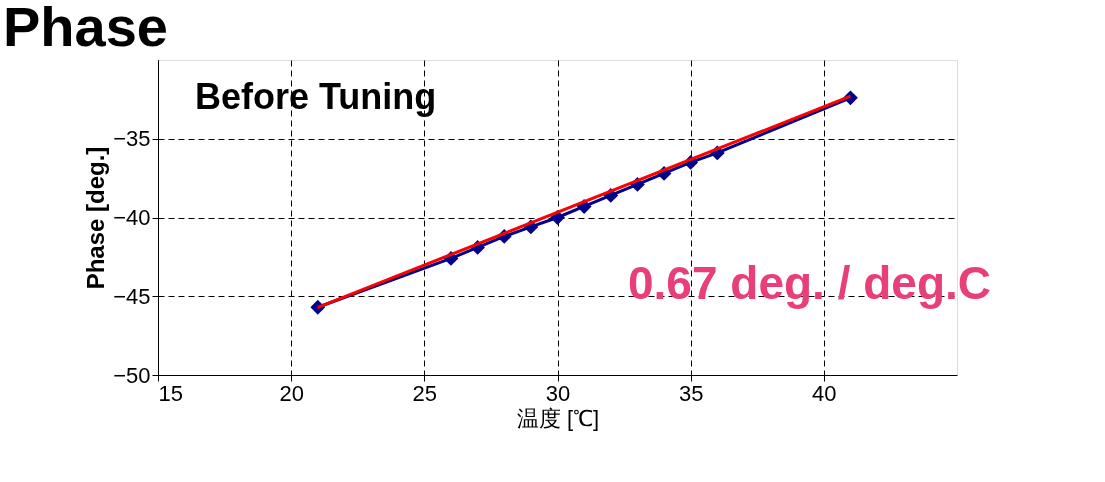 Image resolution: width=1105 pixels, height=482 pixels. What do you see at coordinates (691, 393) in the screenshot?
I see `x-tick-label: 35` at bounding box center [691, 393].